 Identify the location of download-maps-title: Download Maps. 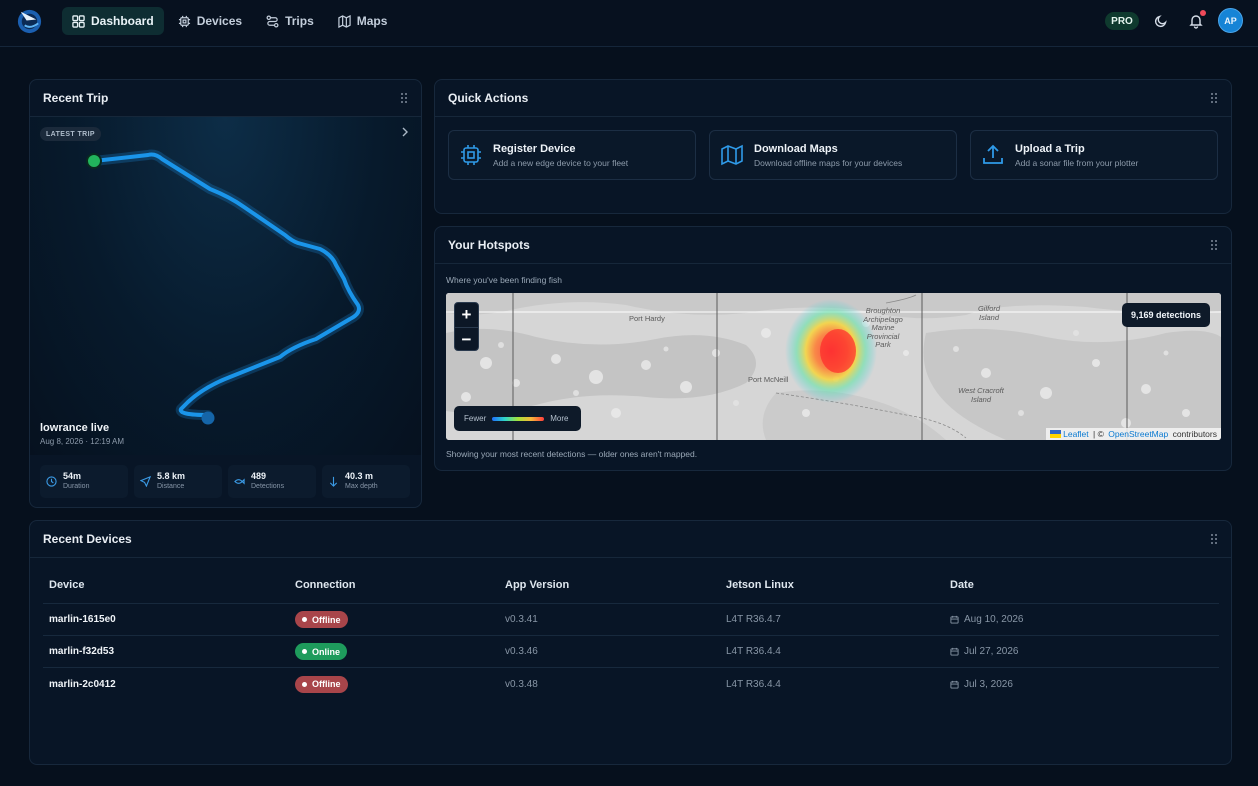
(796, 148).